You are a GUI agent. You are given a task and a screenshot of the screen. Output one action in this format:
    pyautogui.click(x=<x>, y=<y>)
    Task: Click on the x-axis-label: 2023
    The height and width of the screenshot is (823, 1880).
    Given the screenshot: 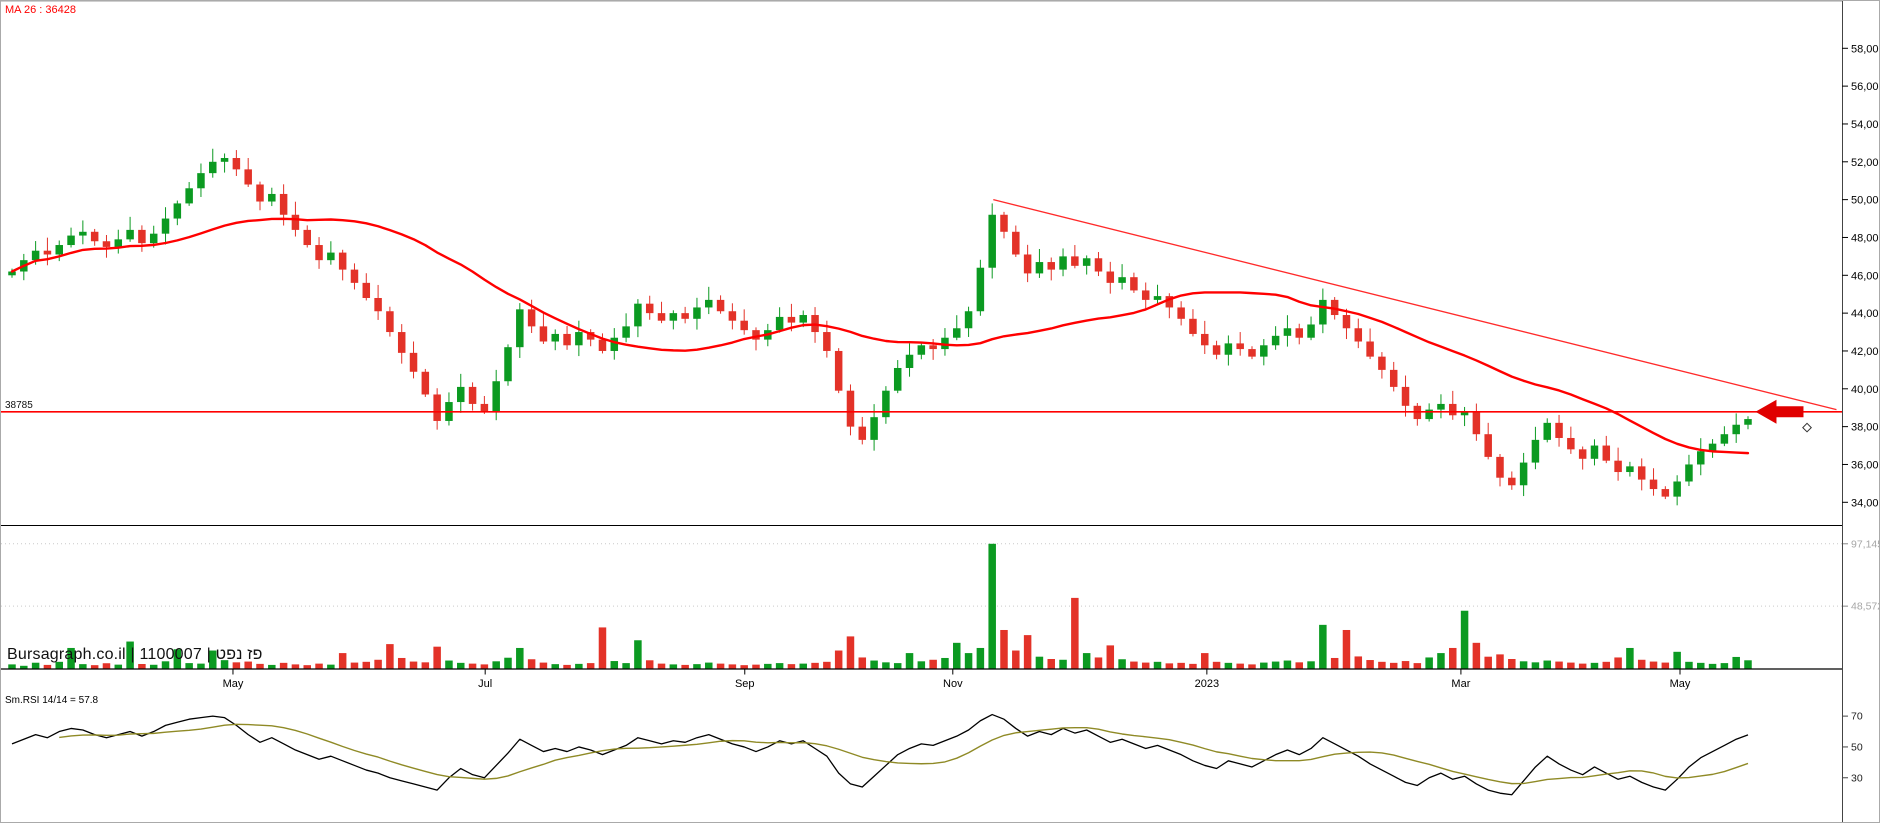 What is the action you would take?
    pyautogui.click(x=1207, y=684)
    